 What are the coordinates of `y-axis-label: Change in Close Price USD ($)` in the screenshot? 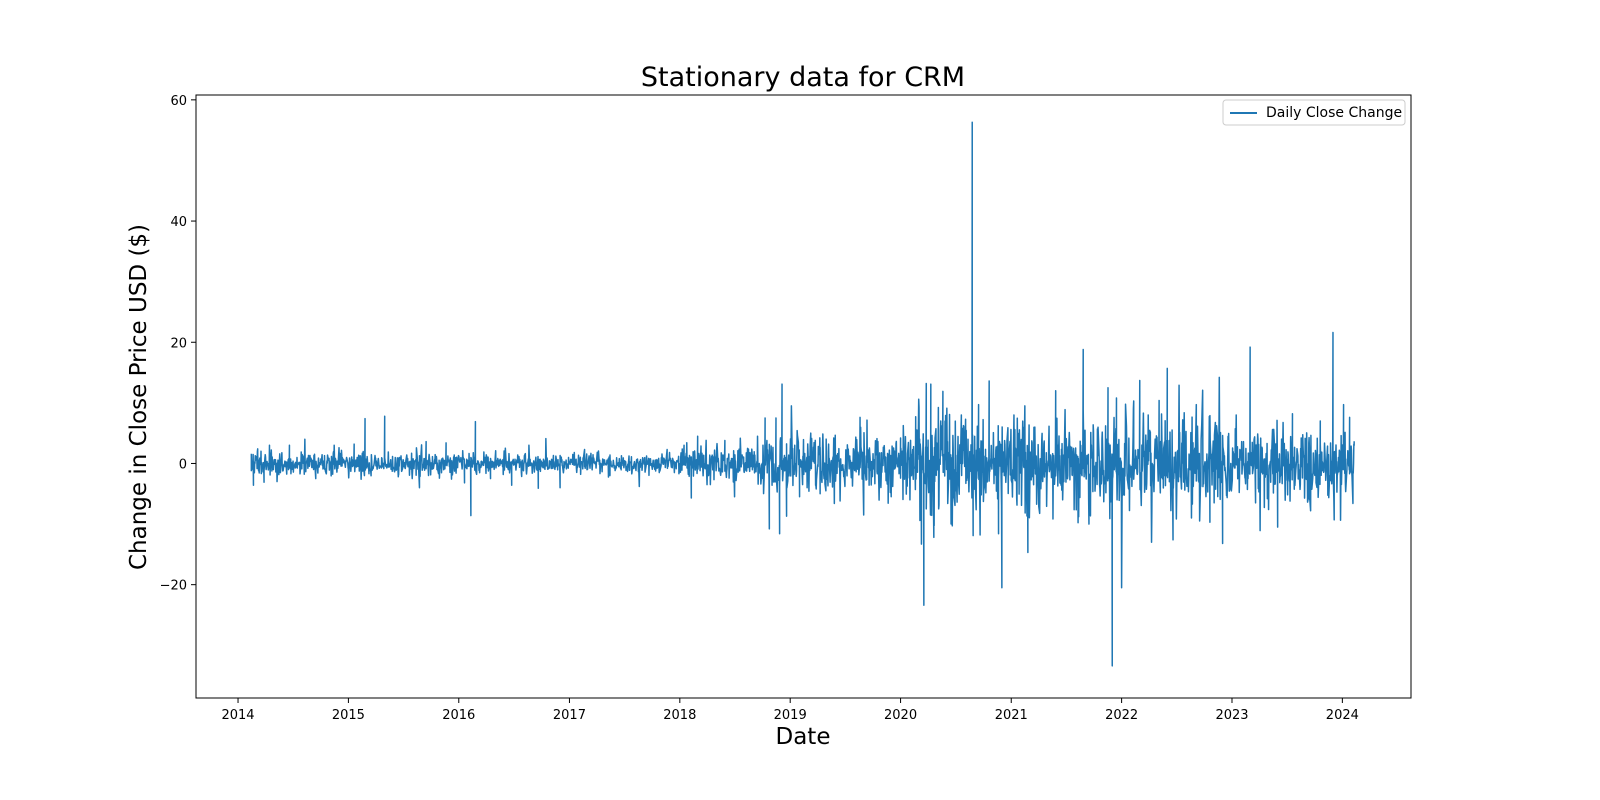 It's located at (139, 397).